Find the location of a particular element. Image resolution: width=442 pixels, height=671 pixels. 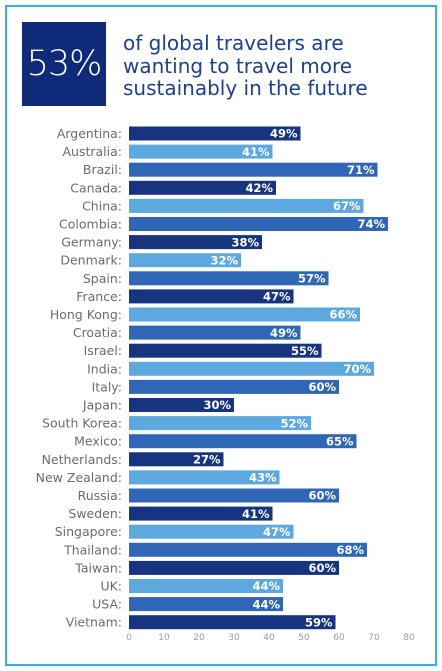

headline-line-2: wanting to travel more is located at coordinates (238, 65).